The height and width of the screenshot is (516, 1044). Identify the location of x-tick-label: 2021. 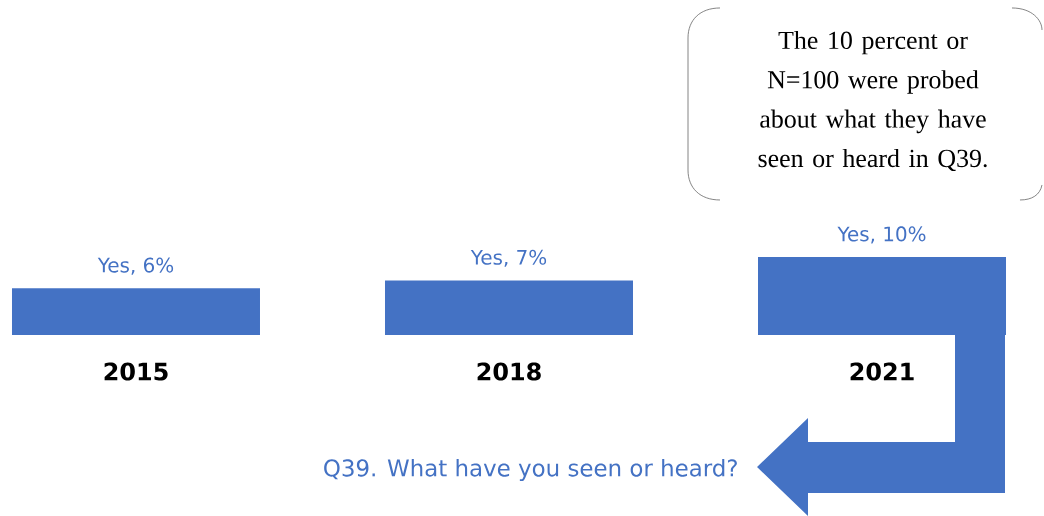
(882, 371).